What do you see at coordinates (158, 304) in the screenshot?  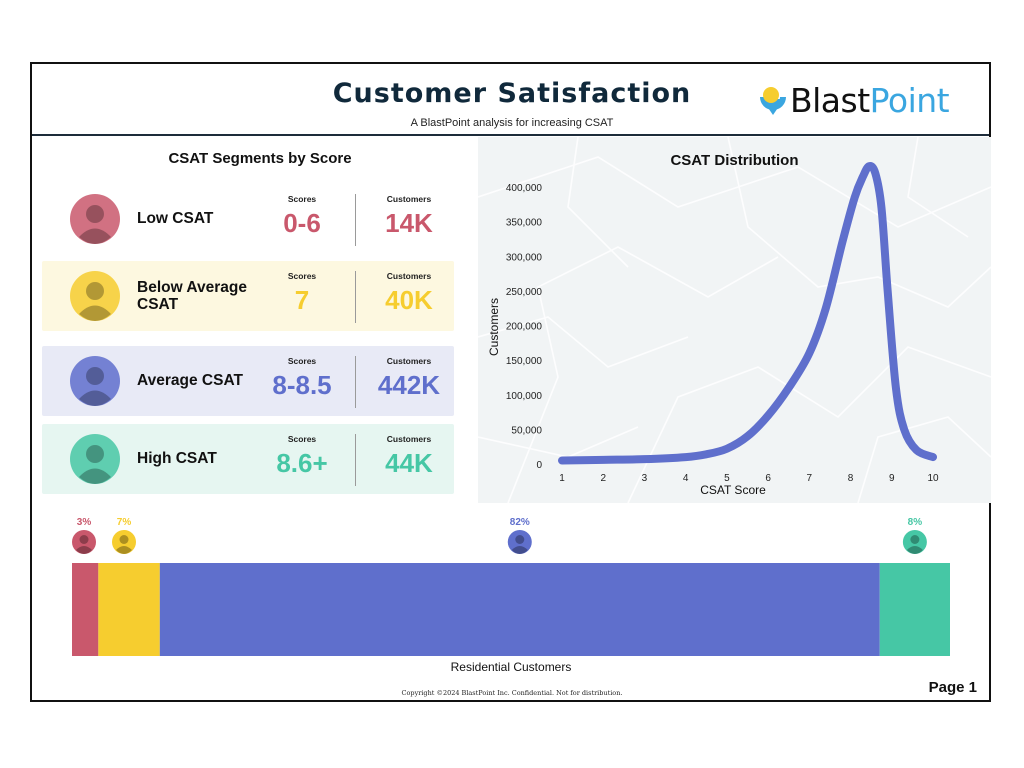 I see `segment-name-line2: CSAT` at bounding box center [158, 304].